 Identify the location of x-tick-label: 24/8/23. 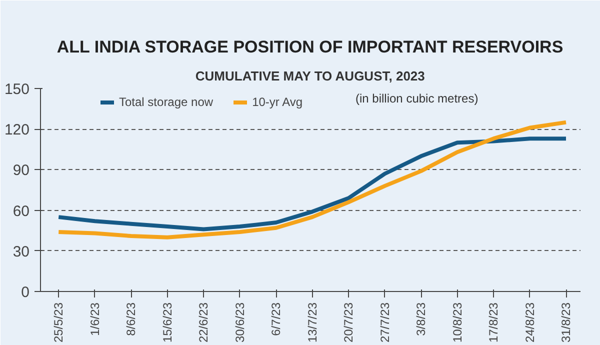
(529, 322).